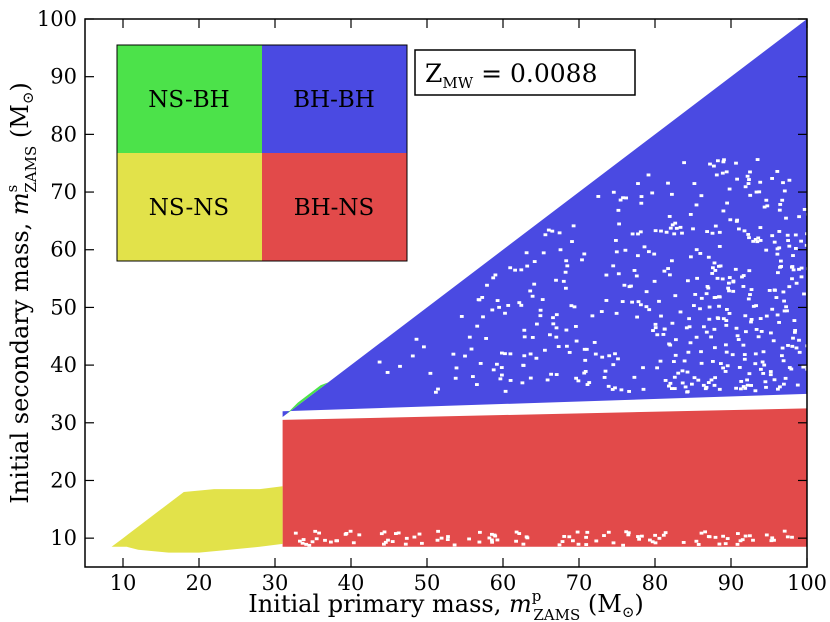  What do you see at coordinates (189, 207) in the screenshot?
I see `legend-swatch-ns-ns` at bounding box center [189, 207].